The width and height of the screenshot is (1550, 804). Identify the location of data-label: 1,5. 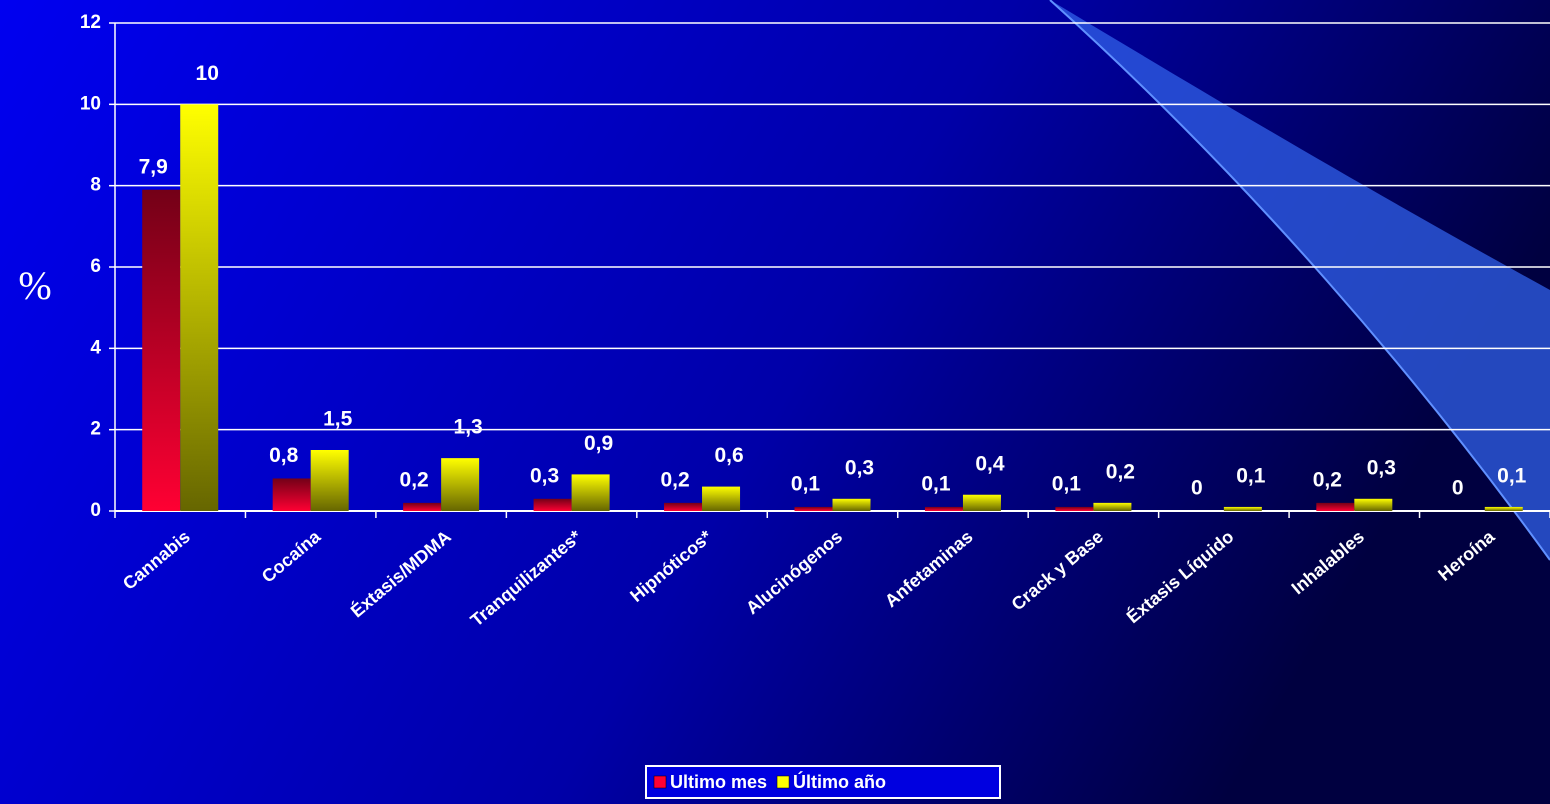
(338, 419).